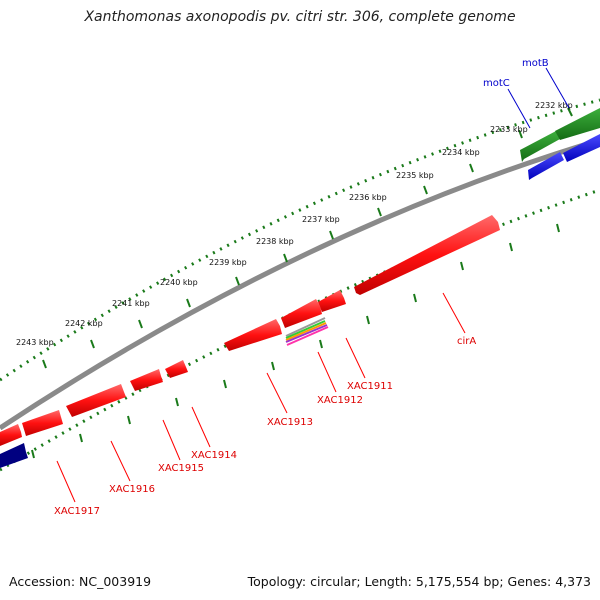 The width and height of the screenshot is (600, 600). What do you see at coordinates (176, 369) in the screenshot?
I see `XAC1914-gene` at bounding box center [176, 369].